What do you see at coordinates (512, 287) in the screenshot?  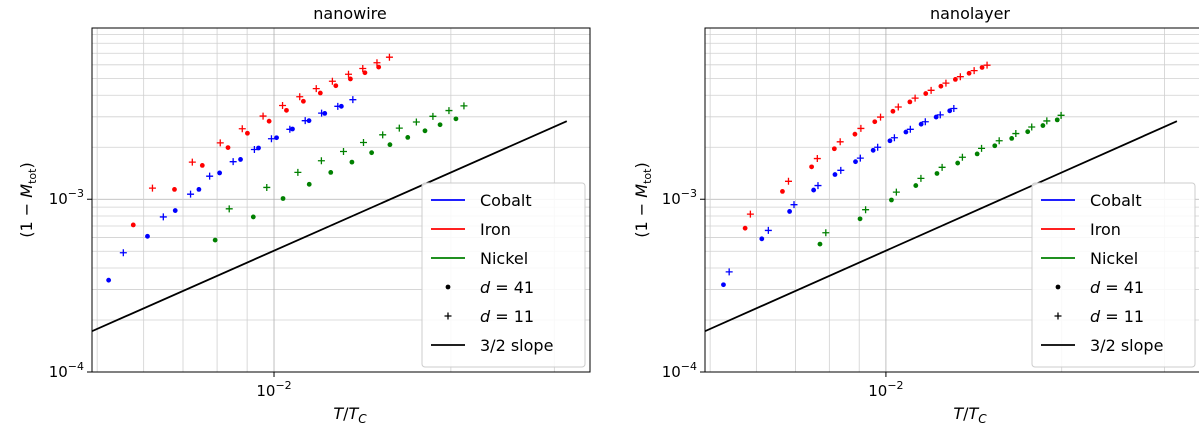 I see `legend-label-value: = 41` at bounding box center [512, 287].